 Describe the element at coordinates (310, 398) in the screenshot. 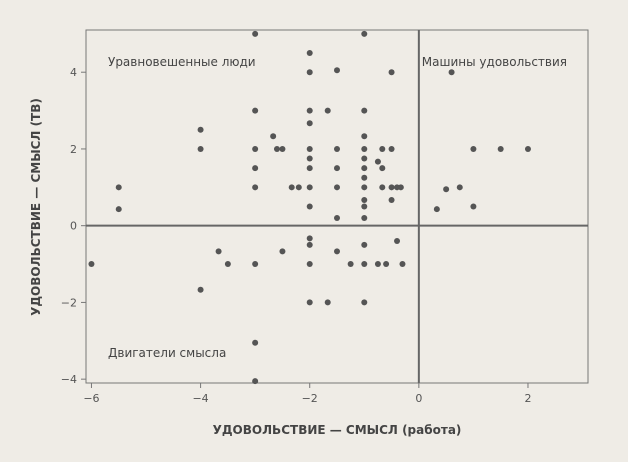

I see `x-tick-label: −2` at that location.